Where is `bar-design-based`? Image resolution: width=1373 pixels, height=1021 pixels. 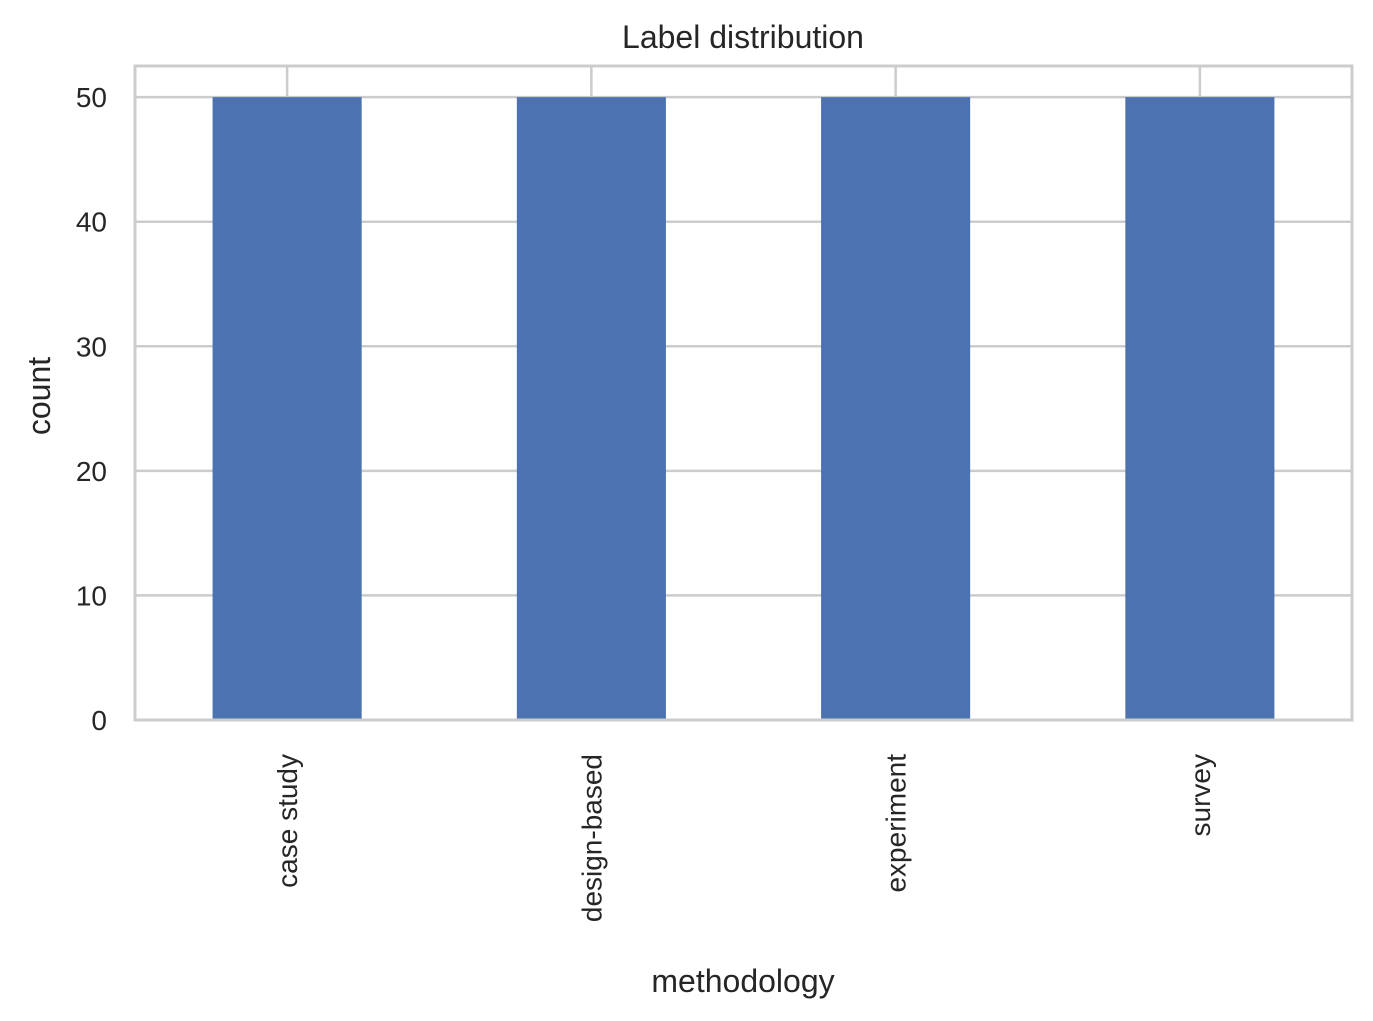
bar-design-based is located at coordinates (591, 408).